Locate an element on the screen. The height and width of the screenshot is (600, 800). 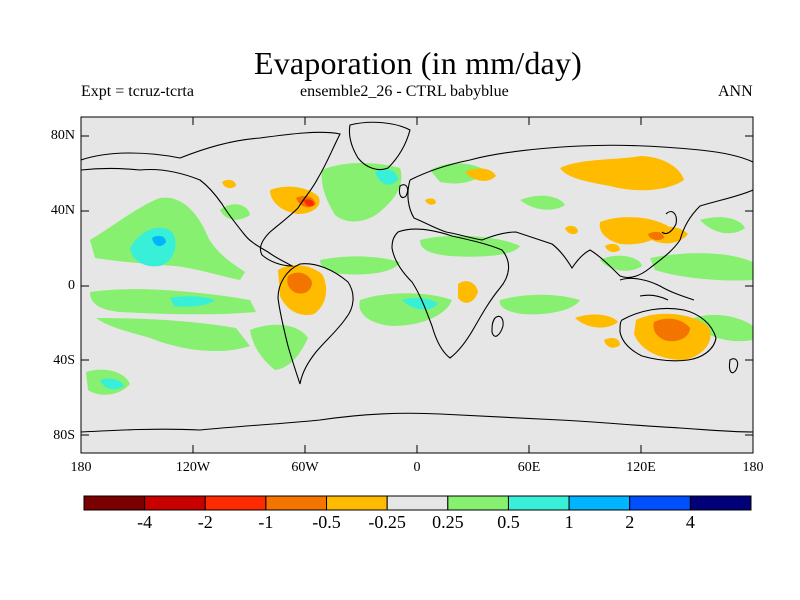
lon-tick-0: 0 is located at coordinates (417, 467).